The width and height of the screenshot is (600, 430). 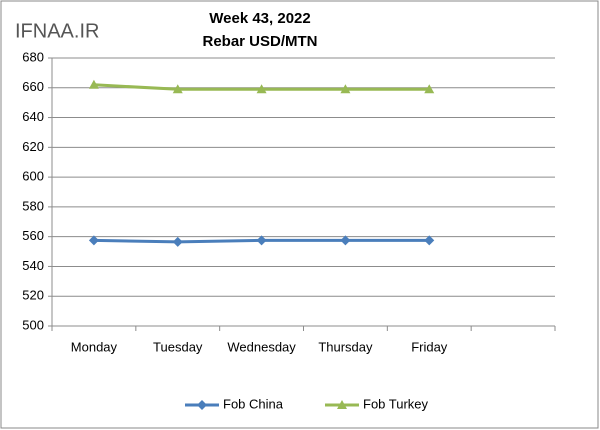 I want to click on x-tick-label: Thursday, so click(x=345, y=346).